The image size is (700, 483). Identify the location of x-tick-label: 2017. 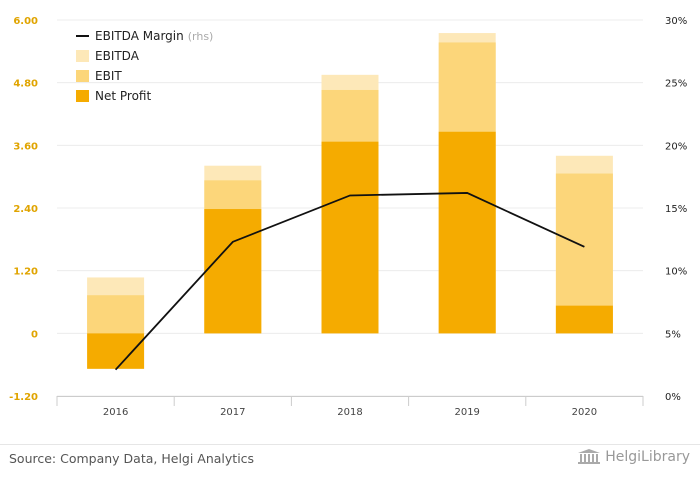
(232, 412).